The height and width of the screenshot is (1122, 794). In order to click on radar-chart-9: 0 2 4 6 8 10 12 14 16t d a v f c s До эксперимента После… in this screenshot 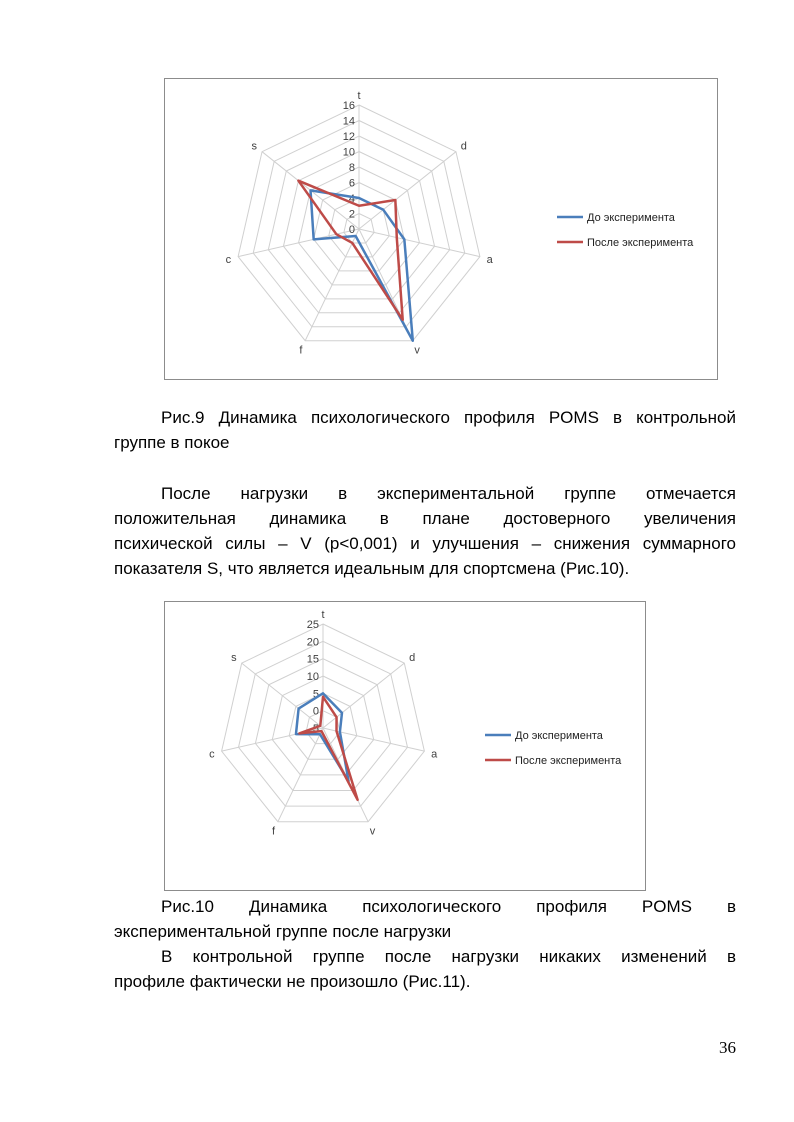, I will do `click(460, 223)`.